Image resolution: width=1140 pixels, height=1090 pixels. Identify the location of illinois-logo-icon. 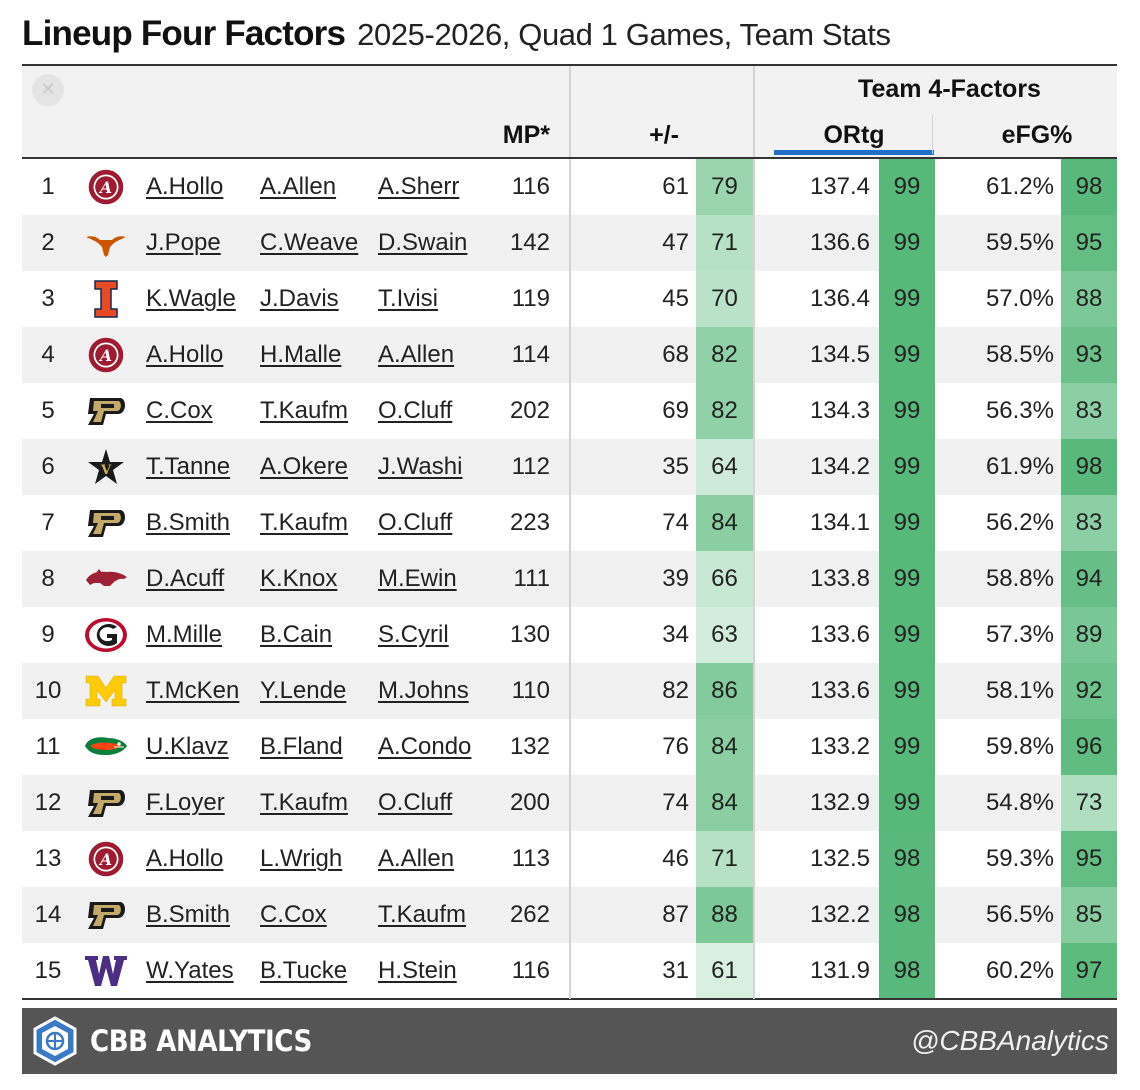
(106, 299).